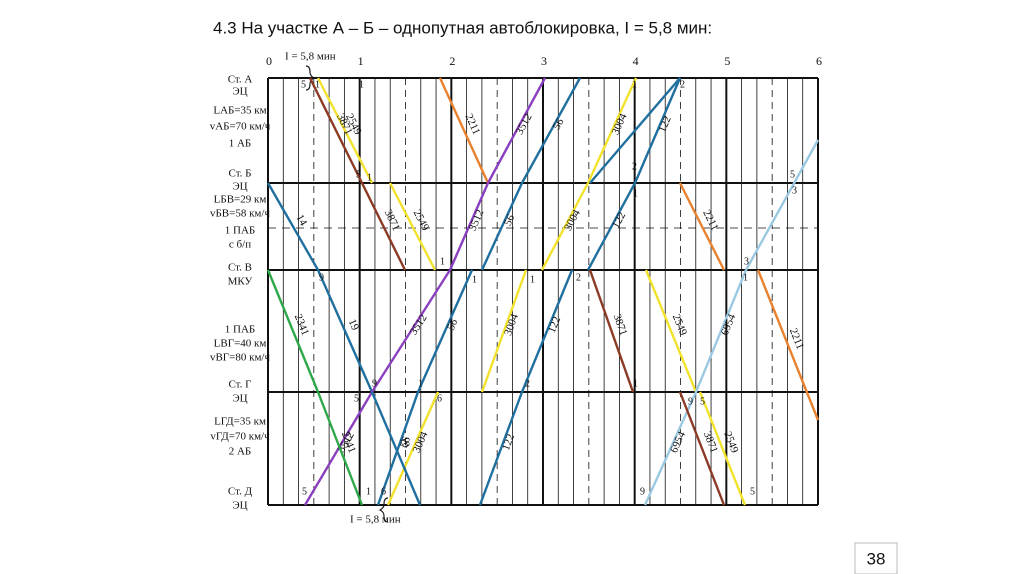 The image size is (1024, 574). Describe the element at coordinates (240, 452) in the screenshot. I see `station-label: 2 АБ` at that location.